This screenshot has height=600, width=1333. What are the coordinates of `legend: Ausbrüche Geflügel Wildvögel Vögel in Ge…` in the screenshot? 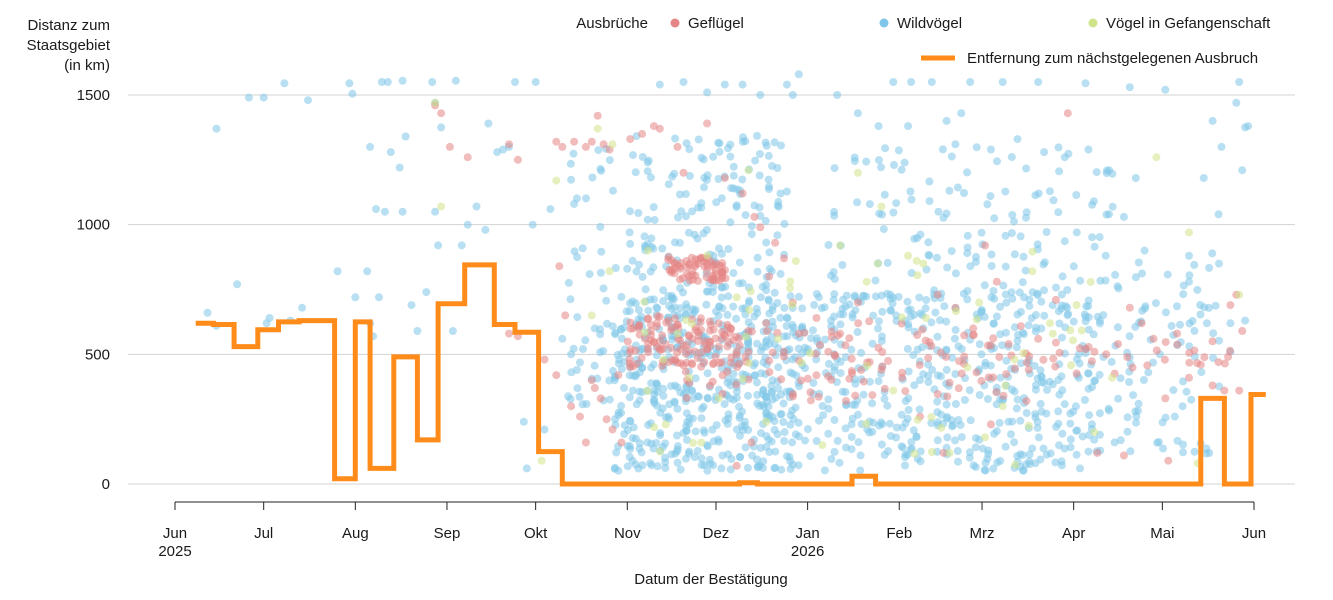 It's located at (923, 41).